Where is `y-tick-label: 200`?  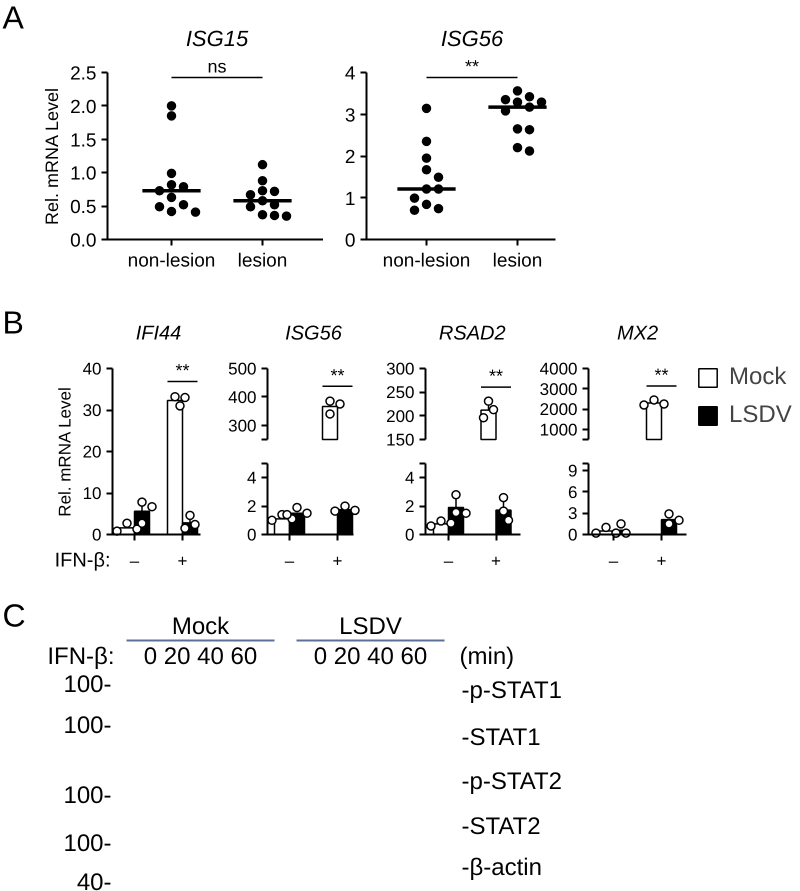
y-tick-label: 200 is located at coordinates (400, 416).